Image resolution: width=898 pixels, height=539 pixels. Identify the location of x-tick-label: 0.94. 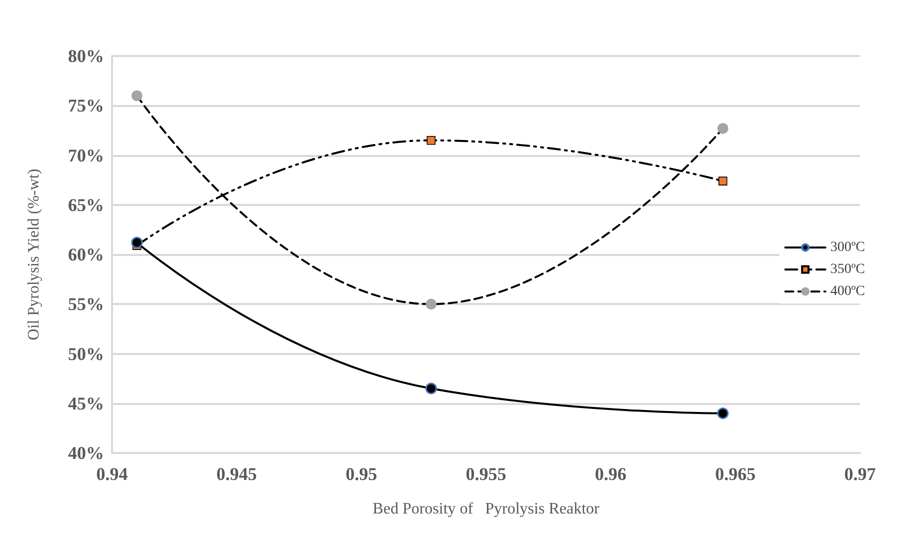
(112, 474).